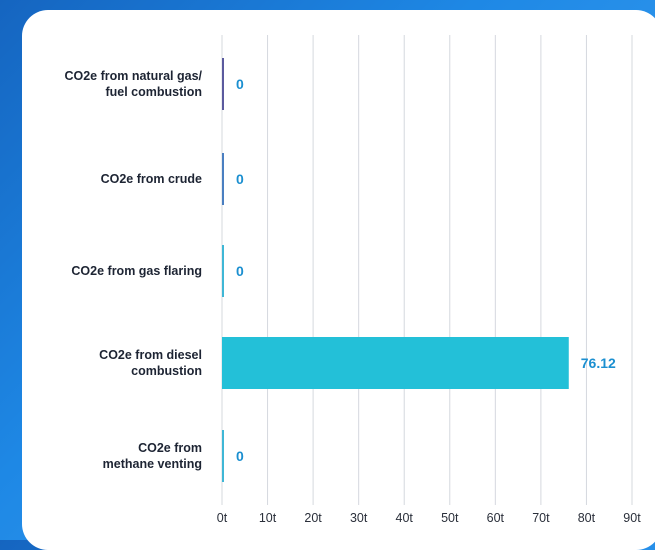  Describe the element at coordinates (632, 518) in the screenshot. I see `x-tick-label: 90t` at that location.